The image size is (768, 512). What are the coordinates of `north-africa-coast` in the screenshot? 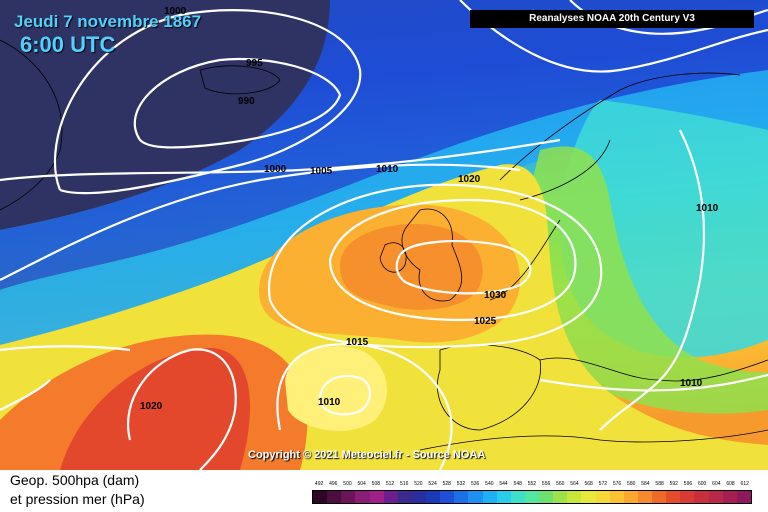 It's located at (593, 440).